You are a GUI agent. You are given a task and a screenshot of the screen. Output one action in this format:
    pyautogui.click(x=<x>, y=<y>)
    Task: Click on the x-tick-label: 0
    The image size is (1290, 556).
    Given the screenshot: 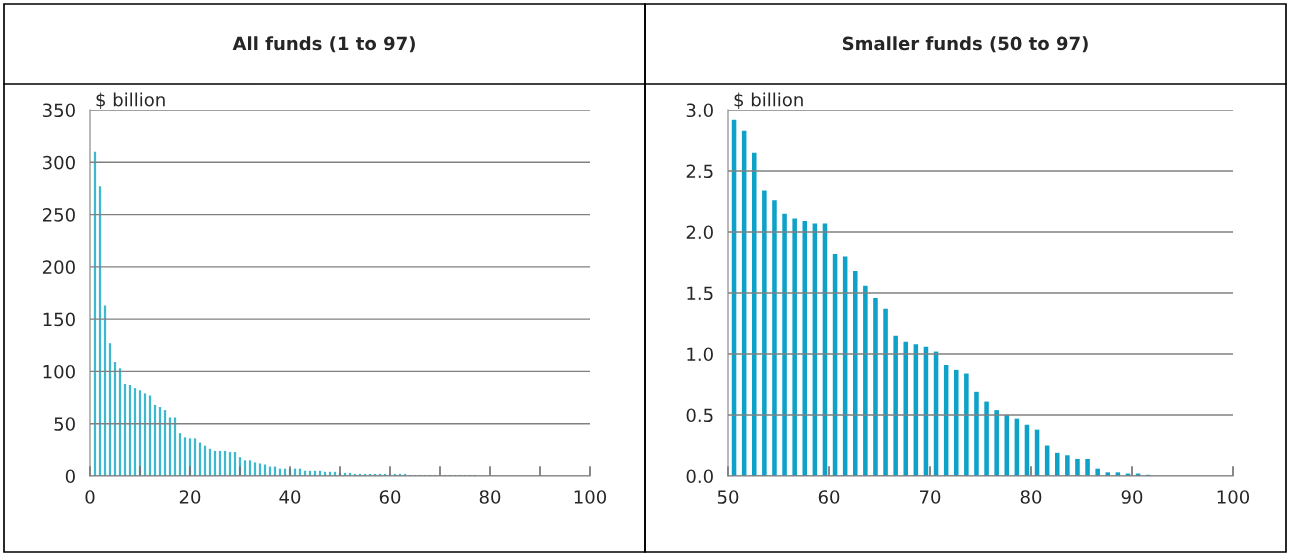 What is the action you would take?
    pyautogui.click(x=90, y=497)
    